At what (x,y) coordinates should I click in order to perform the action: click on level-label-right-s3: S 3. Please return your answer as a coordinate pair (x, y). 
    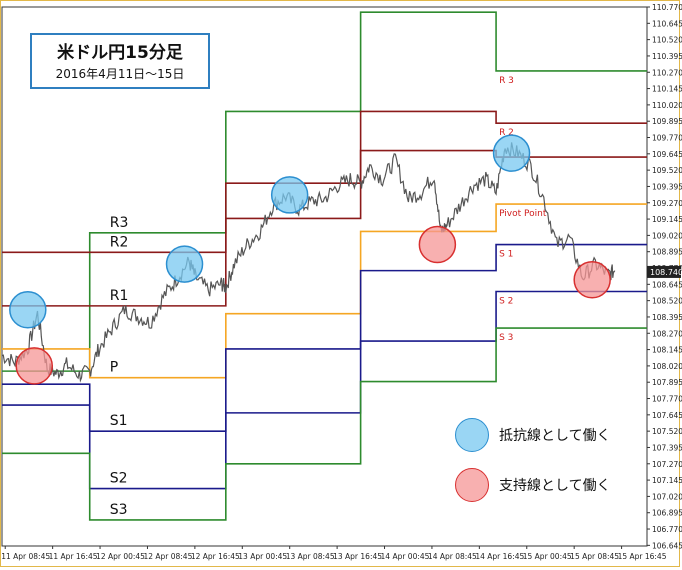
    Looking at the image, I should click on (506, 338).